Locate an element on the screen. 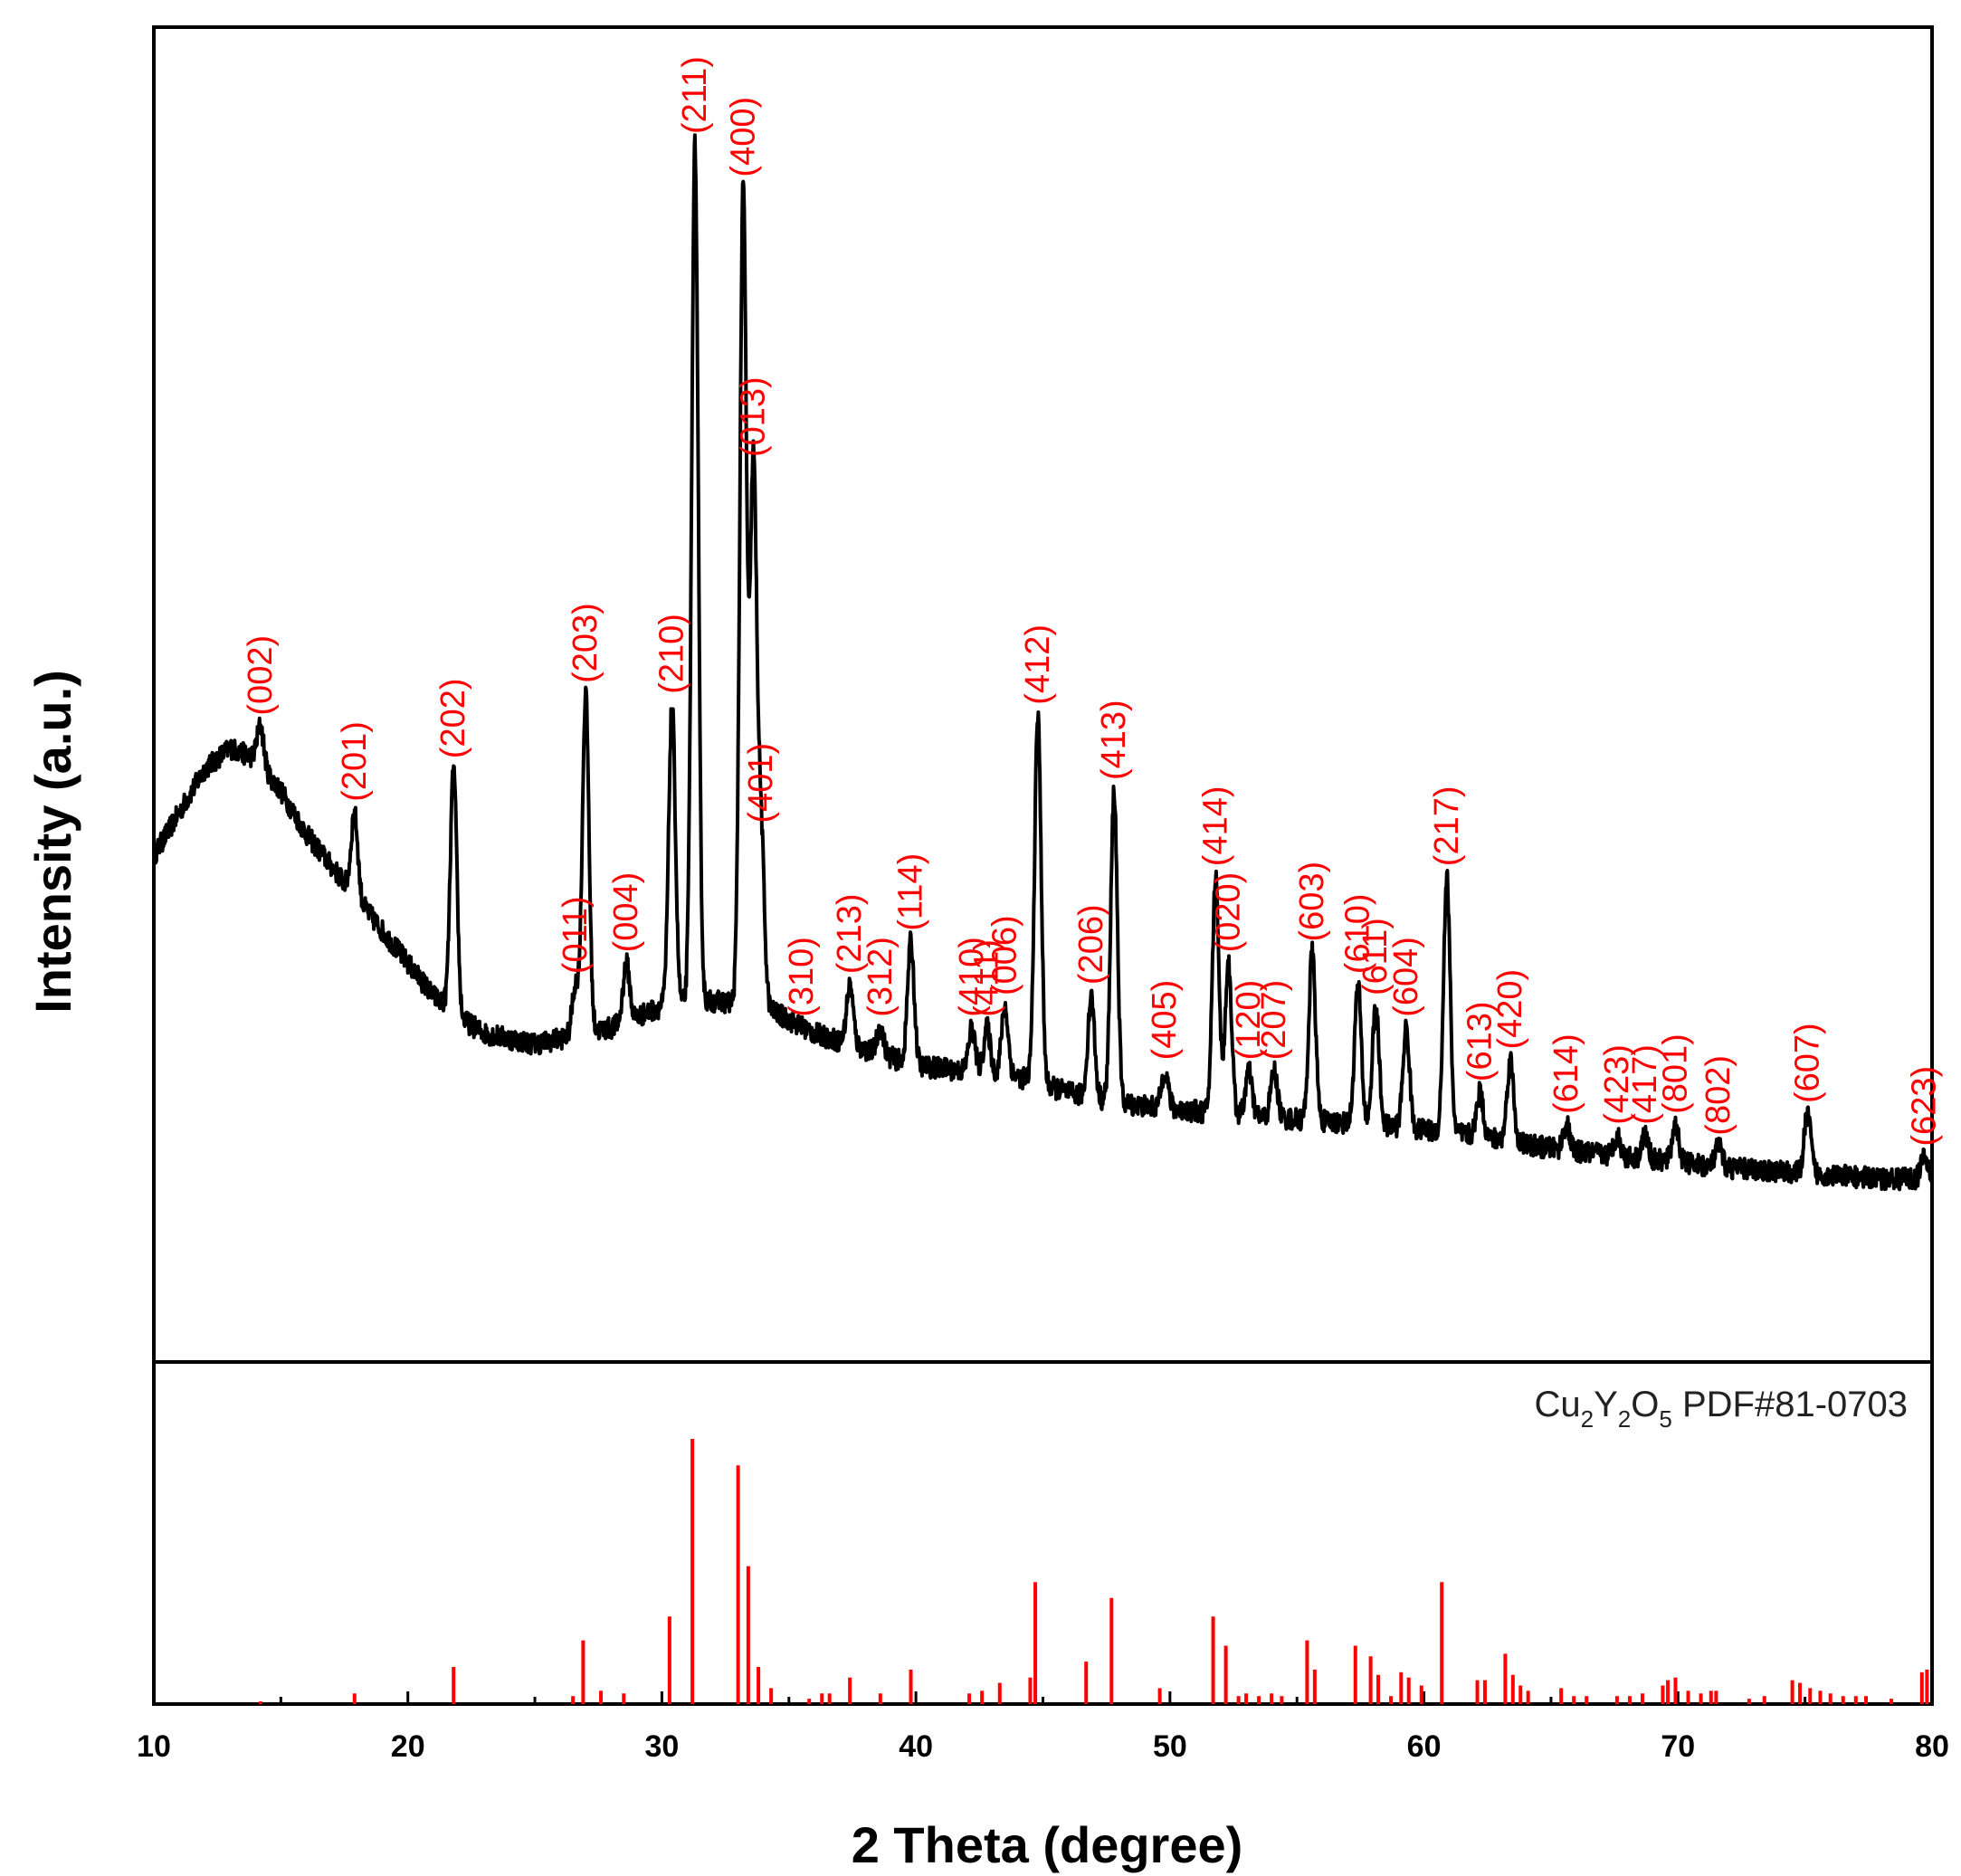  hkl-label: (802) is located at coordinates (1718, 1095).